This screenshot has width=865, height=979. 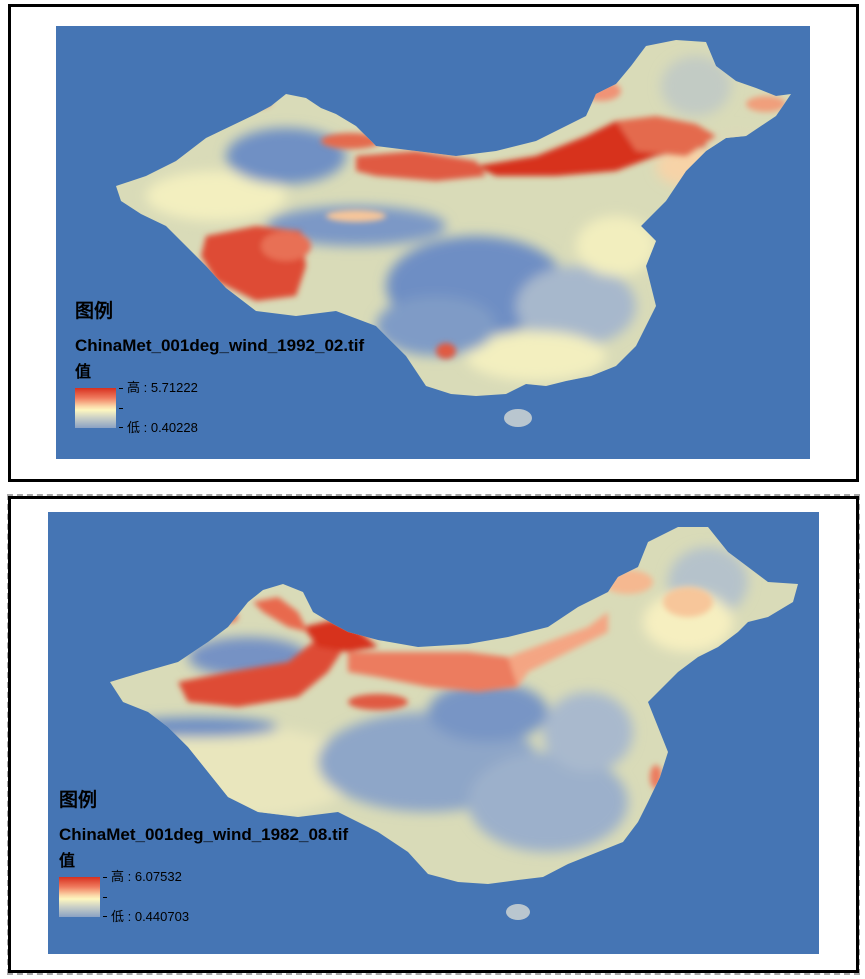 What do you see at coordinates (162, 427) in the screenshot?
I see `legend-low-label: 低 : 0.40228` at bounding box center [162, 427].